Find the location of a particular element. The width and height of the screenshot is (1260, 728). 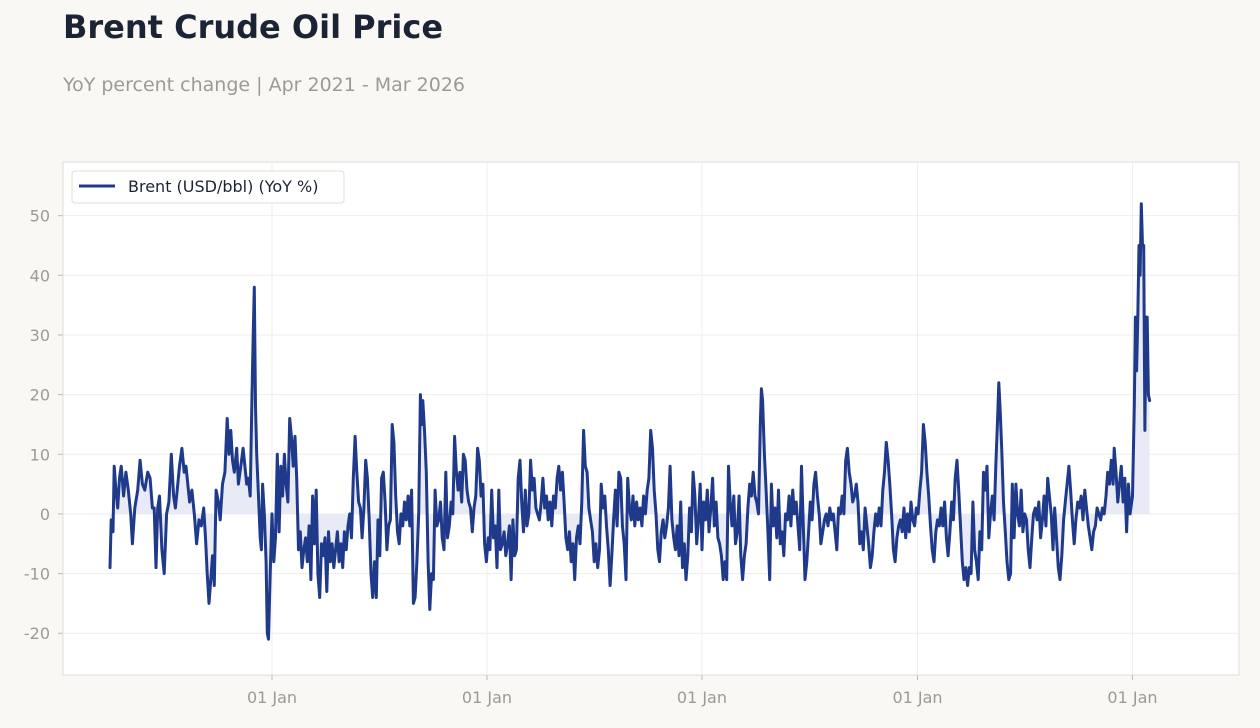

y-tick-label: 10 is located at coordinates (40, 454).